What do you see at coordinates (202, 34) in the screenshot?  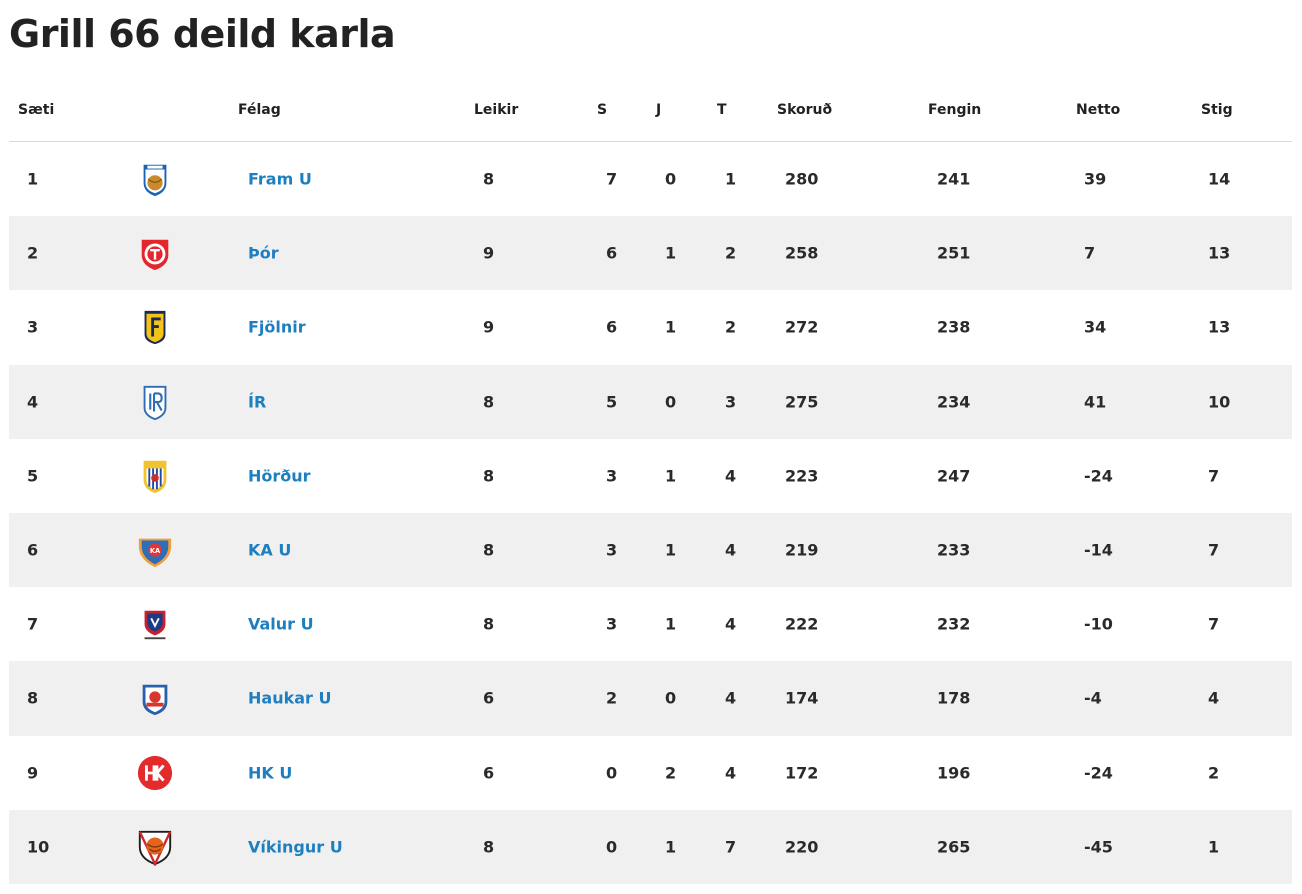 I see `page-title: Grill 66 deild karla` at bounding box center [202, 34].